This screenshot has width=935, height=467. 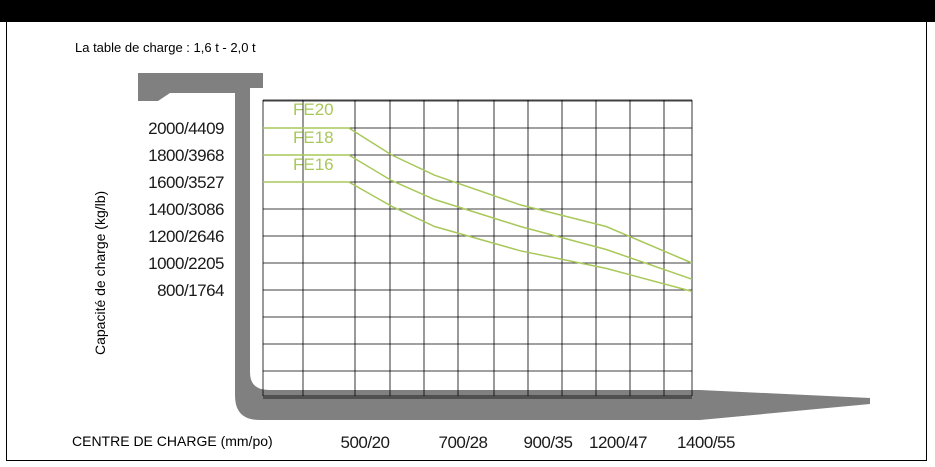 I want to click on x-axis-ticks: 500/20 700/28 900/35 1200/47 1400/55, so click(x=538, y=442).